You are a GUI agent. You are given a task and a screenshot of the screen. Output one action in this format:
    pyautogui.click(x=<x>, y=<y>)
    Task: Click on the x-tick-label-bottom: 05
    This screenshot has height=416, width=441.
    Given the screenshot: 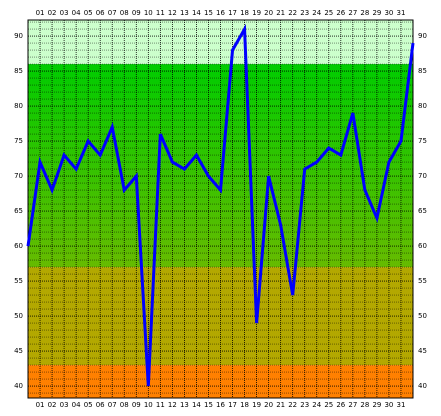 What is the action you would take?
    pyautogui.click(x=88, y=405)
    